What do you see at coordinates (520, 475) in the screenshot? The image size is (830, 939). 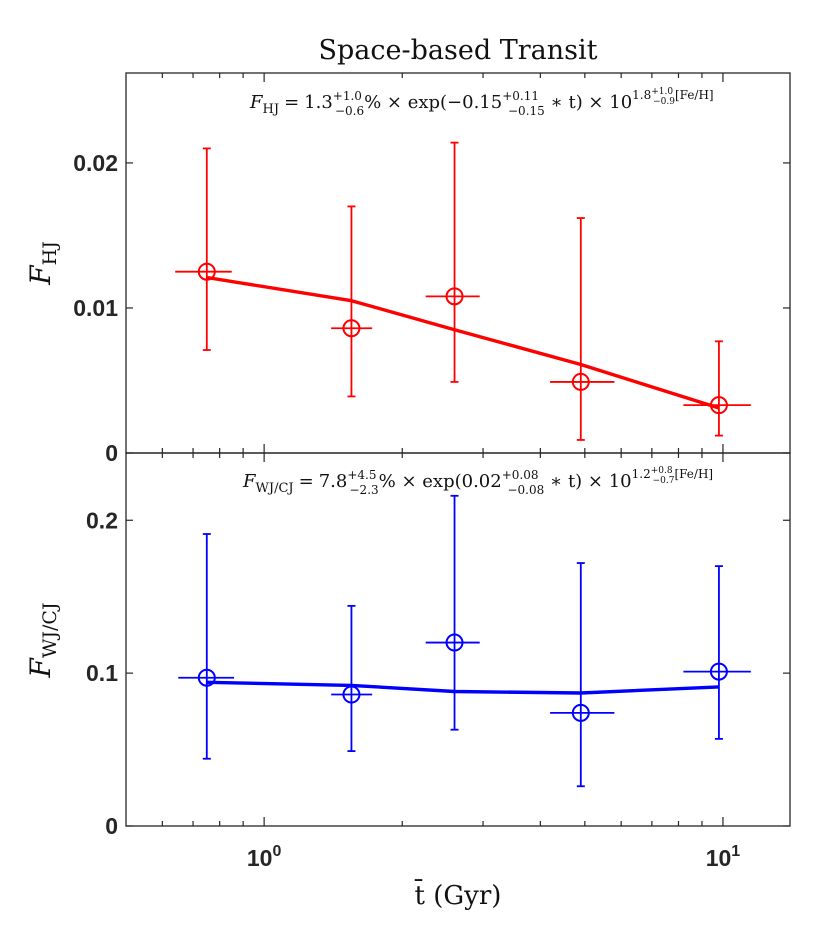 I see `bottom-eq-exp-sup: +0.08` at bounding box center [520, 475].